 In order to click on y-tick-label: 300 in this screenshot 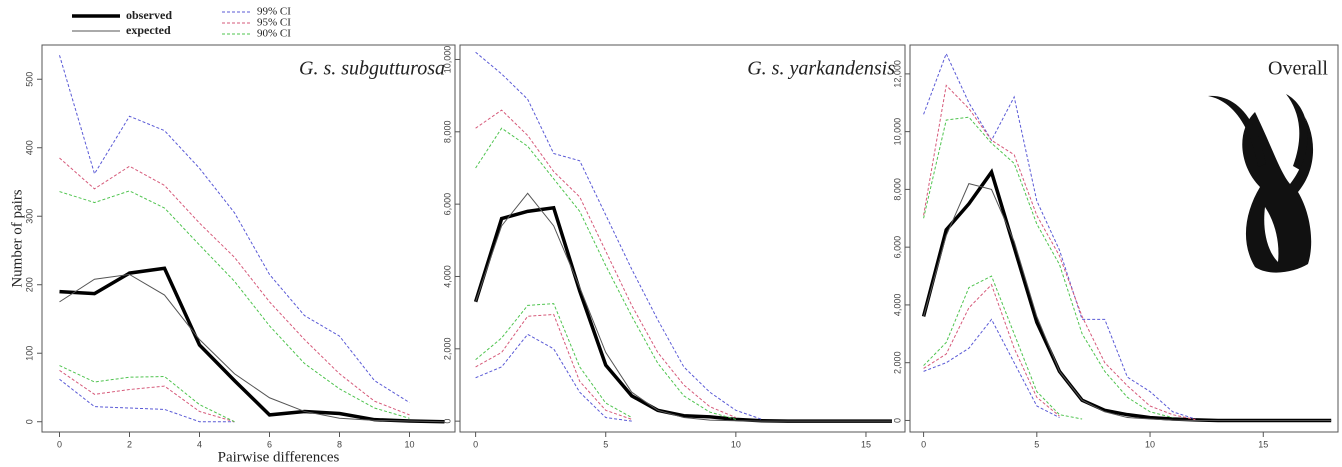, I will do `click(29, 216)`.